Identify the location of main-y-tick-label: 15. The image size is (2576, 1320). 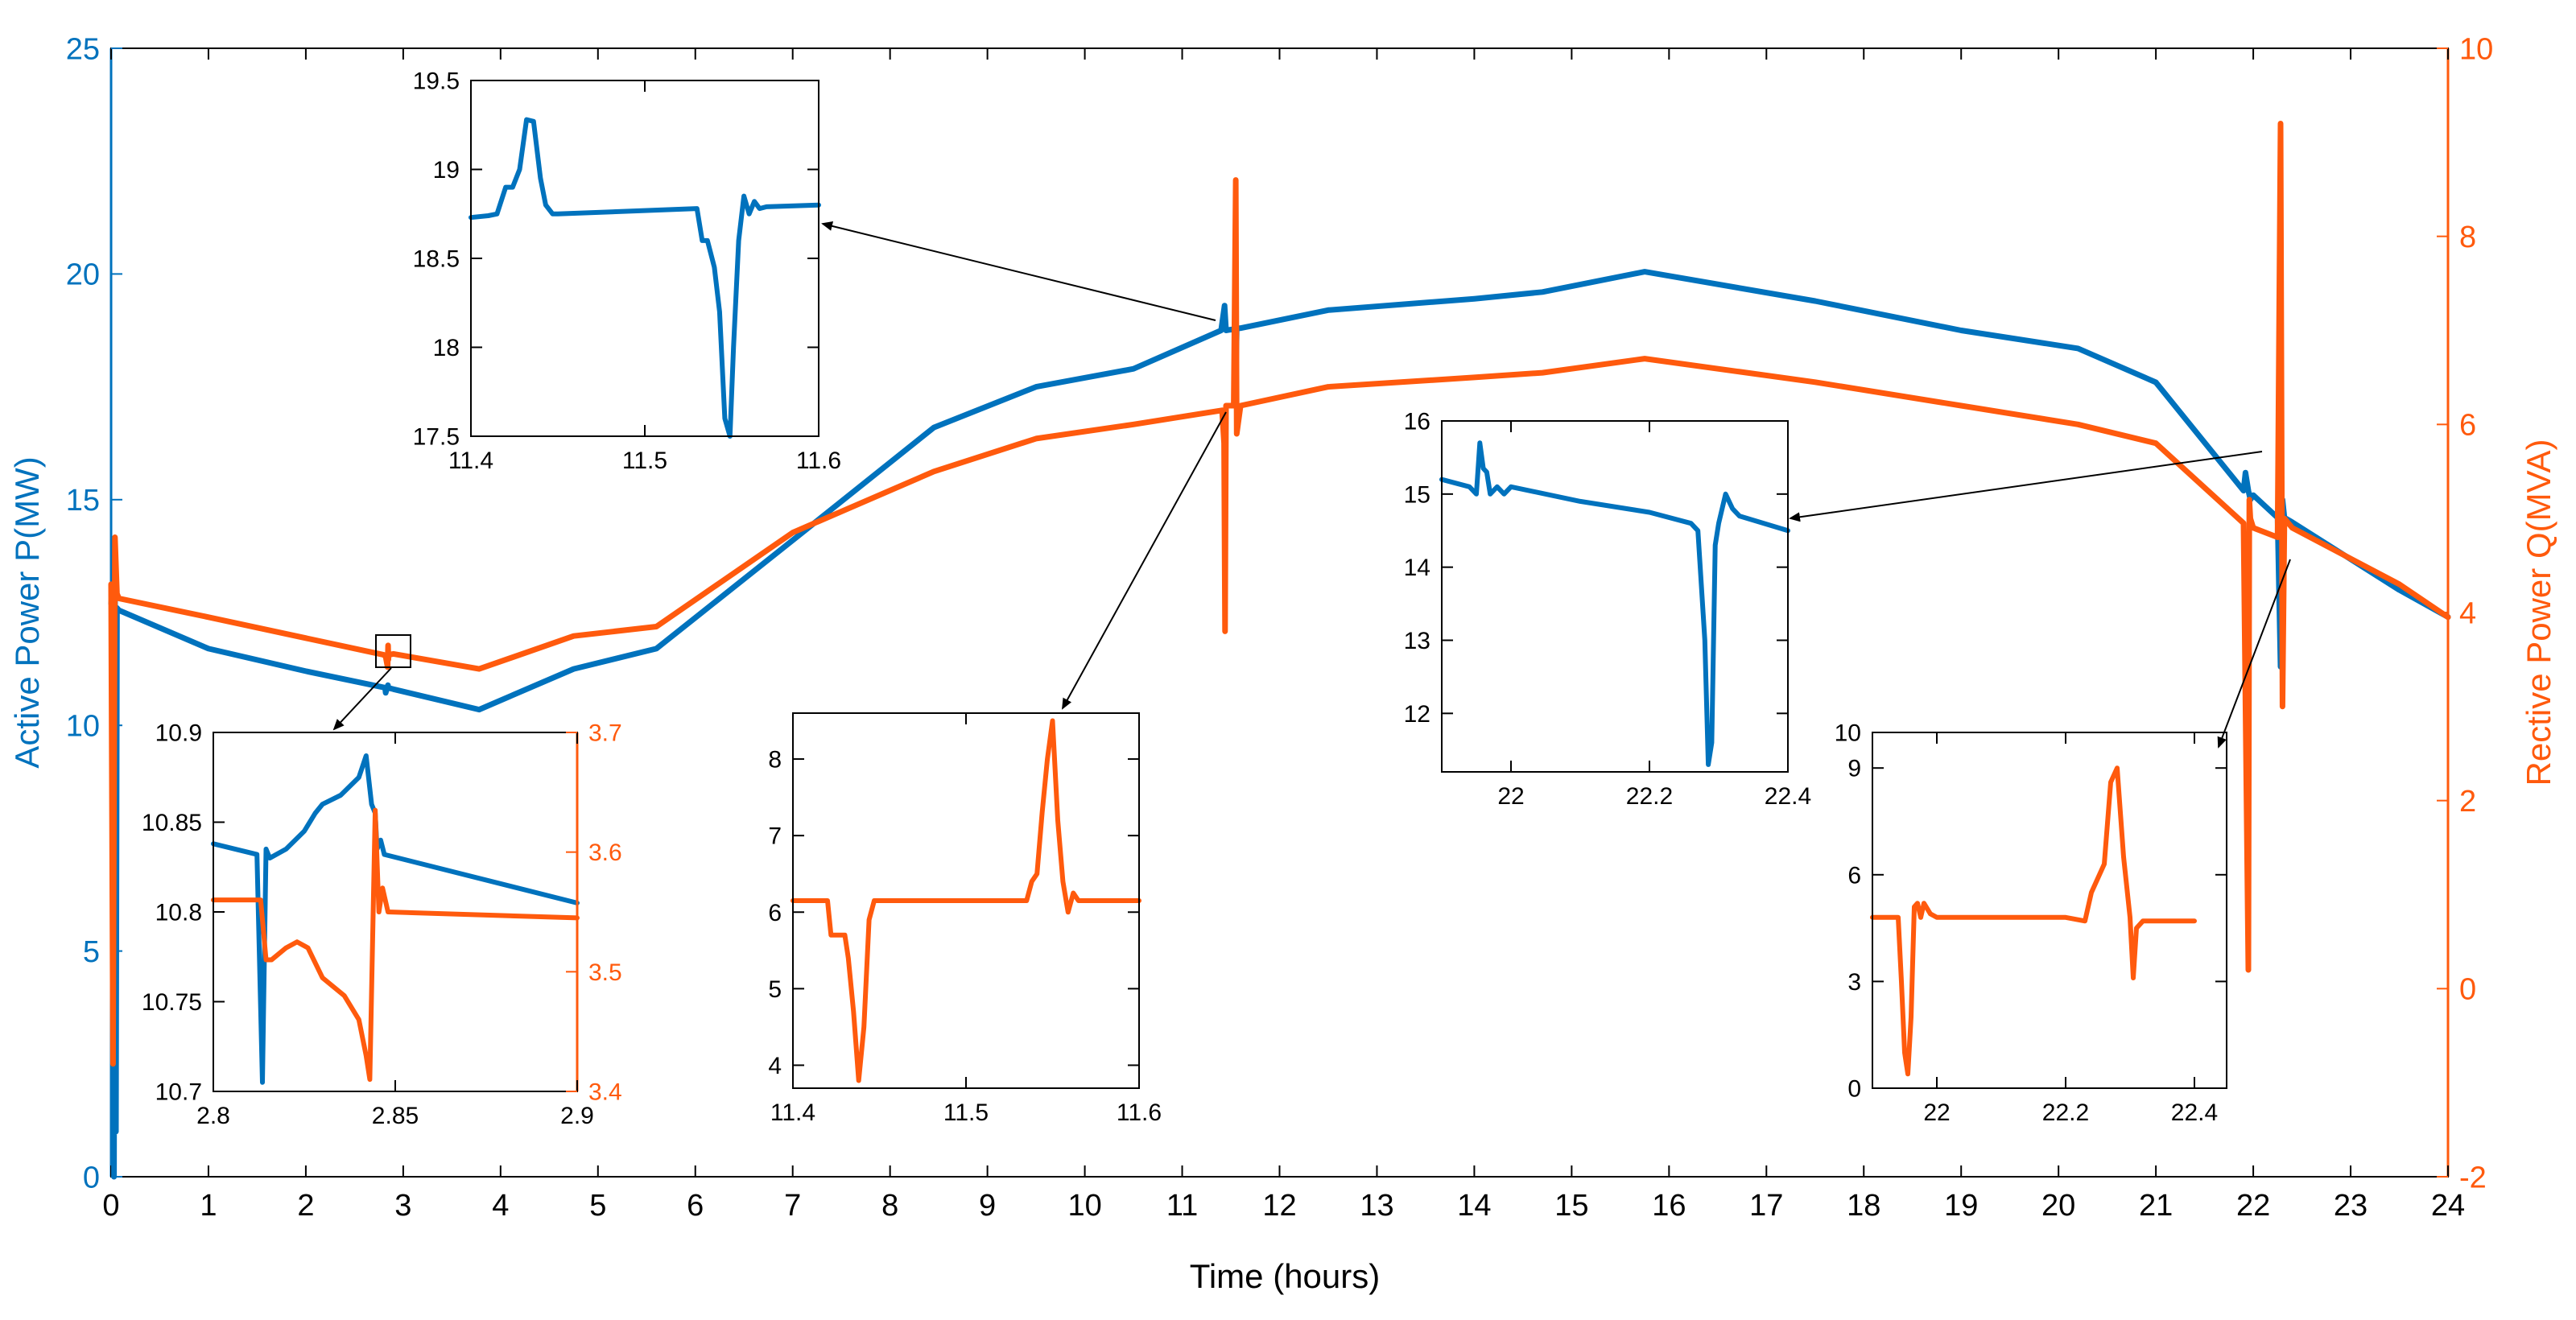
(83, 501).